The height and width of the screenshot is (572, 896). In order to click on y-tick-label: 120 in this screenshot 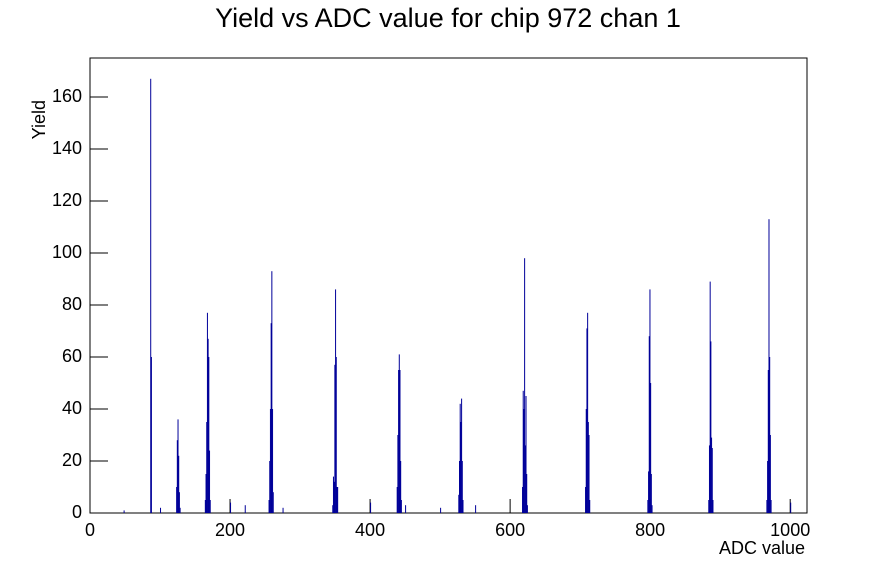, I will do `click(67, 200)`.